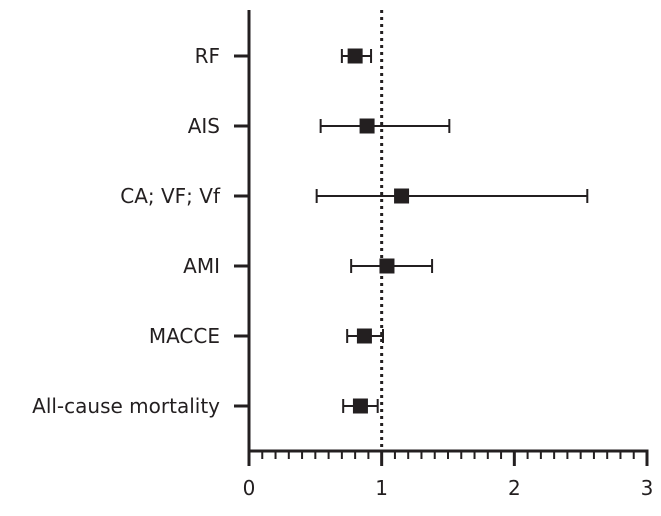 The height and width of the screenshot is (516, 661). Describe the element at coordinates (170, 196) in the screenshot. I see `category-label: CA; VF; Vf` at that location.